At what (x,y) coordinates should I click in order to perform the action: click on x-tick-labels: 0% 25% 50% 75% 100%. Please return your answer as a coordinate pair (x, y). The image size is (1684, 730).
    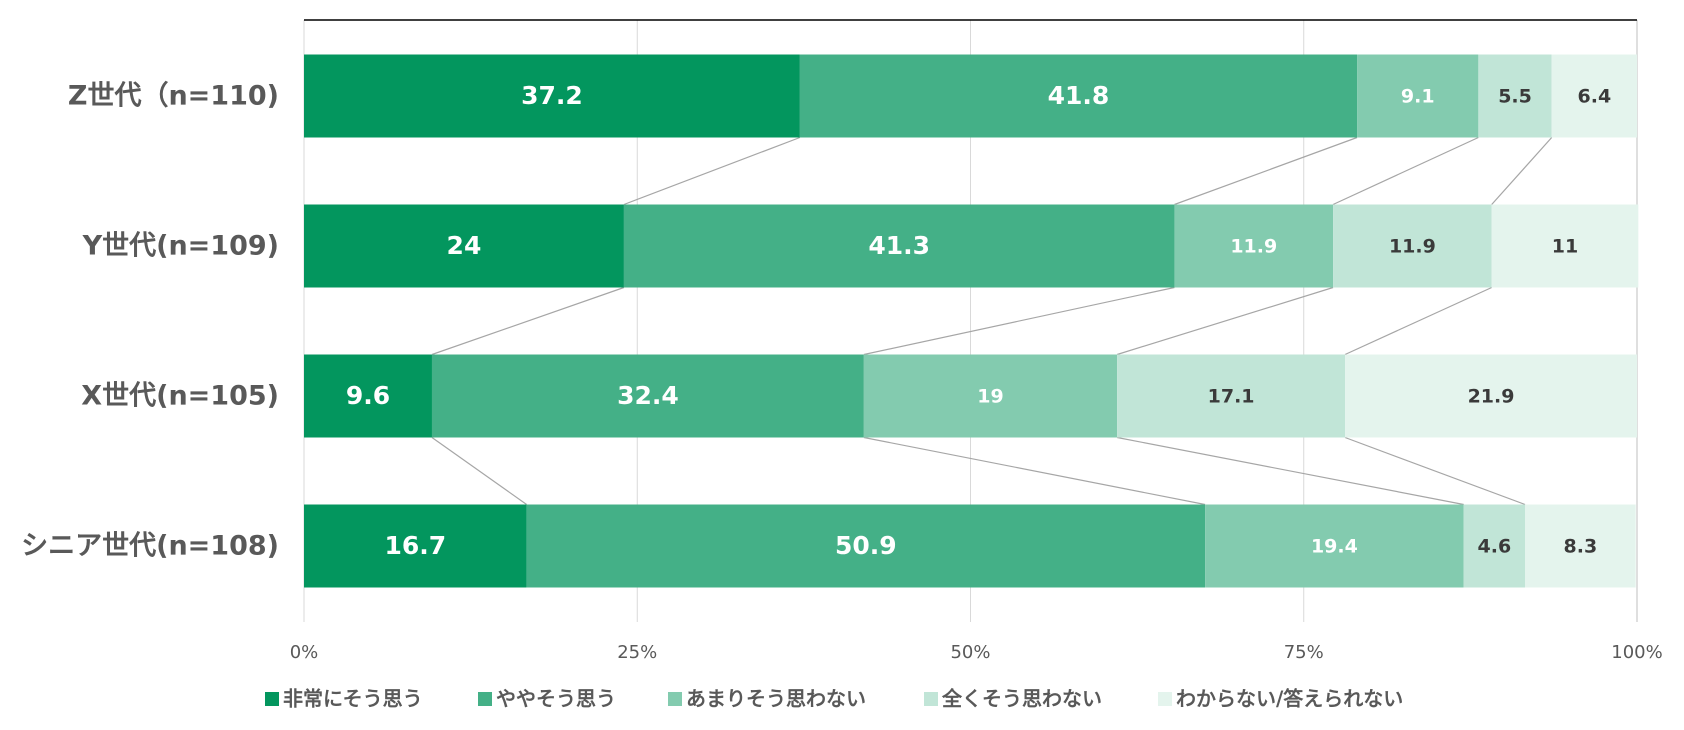
    Looking at the image, I should click on (976, 652).